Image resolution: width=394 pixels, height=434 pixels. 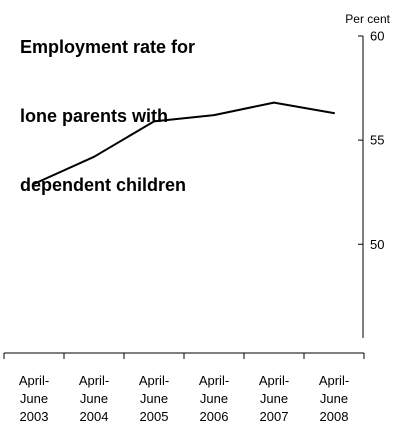 I want to click on y-axis-unit-label: Per cent, so click(x=367, y=19).